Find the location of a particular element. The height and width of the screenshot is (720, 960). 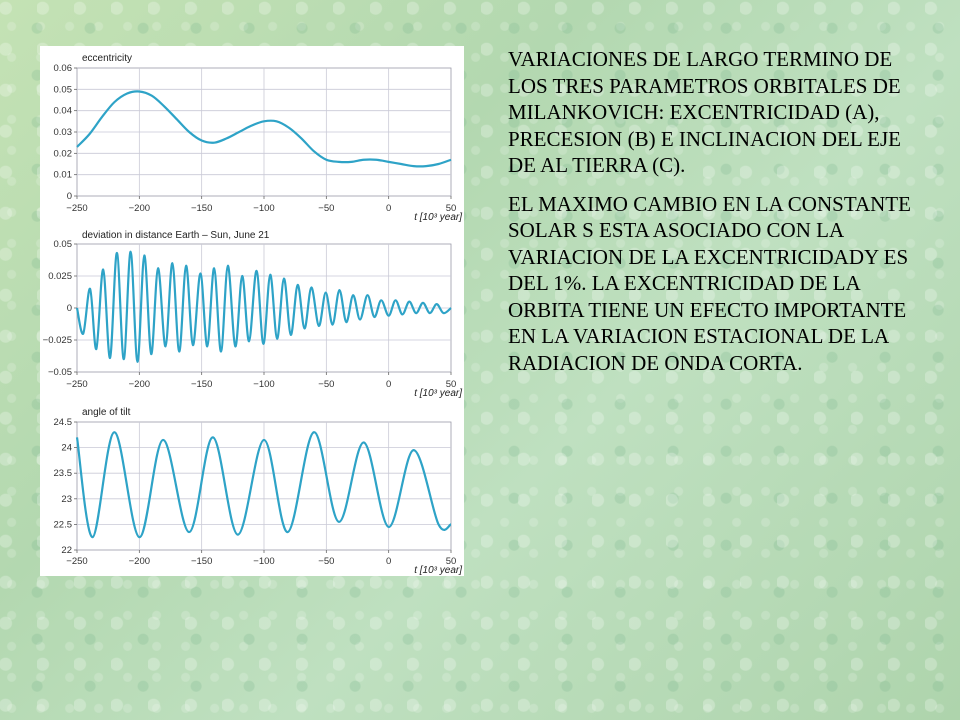

y-tick-label: 22.5 is located at coordinates (63, 524).